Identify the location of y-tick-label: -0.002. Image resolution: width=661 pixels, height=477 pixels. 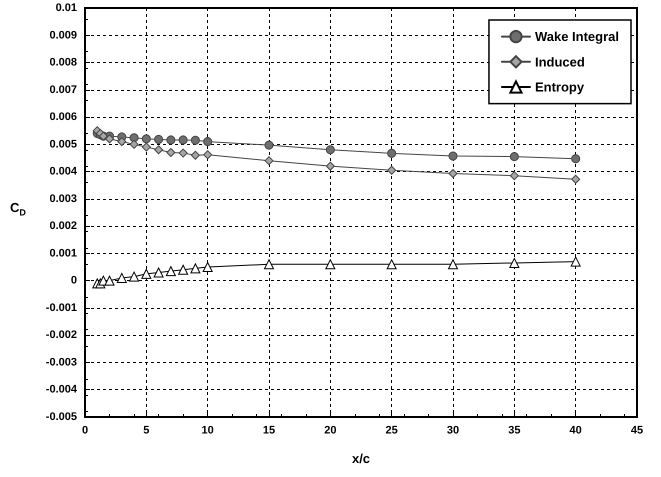
(61, 335).